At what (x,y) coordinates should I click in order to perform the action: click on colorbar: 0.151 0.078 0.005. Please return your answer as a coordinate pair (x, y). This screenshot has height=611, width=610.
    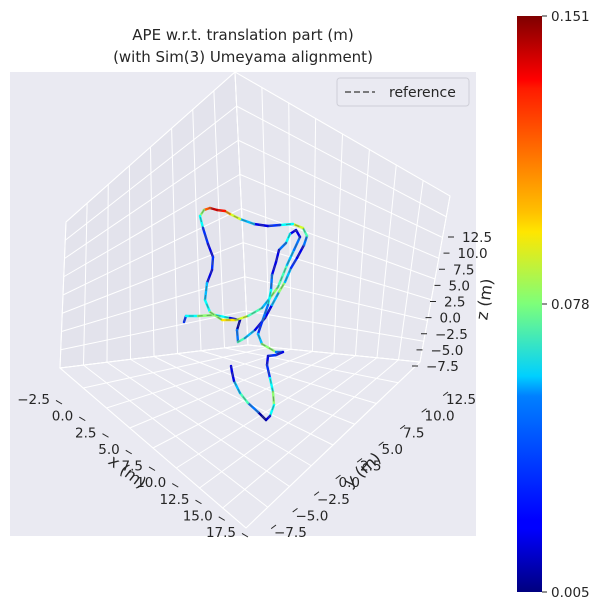
    Looking at the image, I should click on (553, 305).